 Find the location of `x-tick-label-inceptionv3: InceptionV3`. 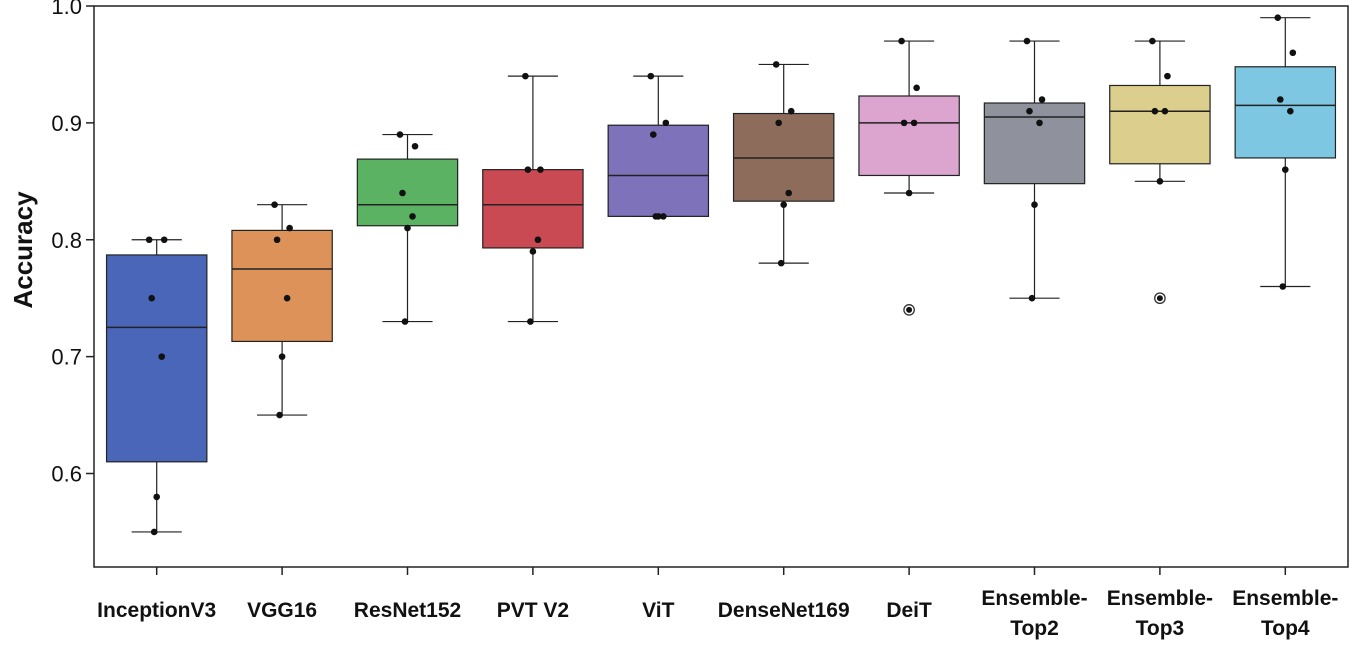

x-tick-label-inceptionv3: InceptionV3 is located at coordinates (156, 610).